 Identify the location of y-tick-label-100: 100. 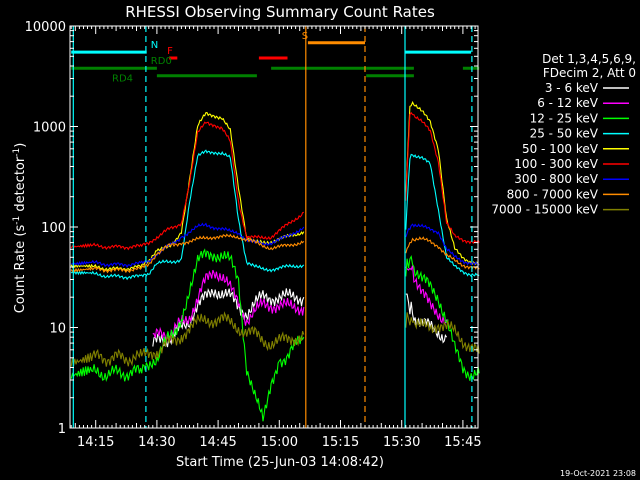
(53, 228).